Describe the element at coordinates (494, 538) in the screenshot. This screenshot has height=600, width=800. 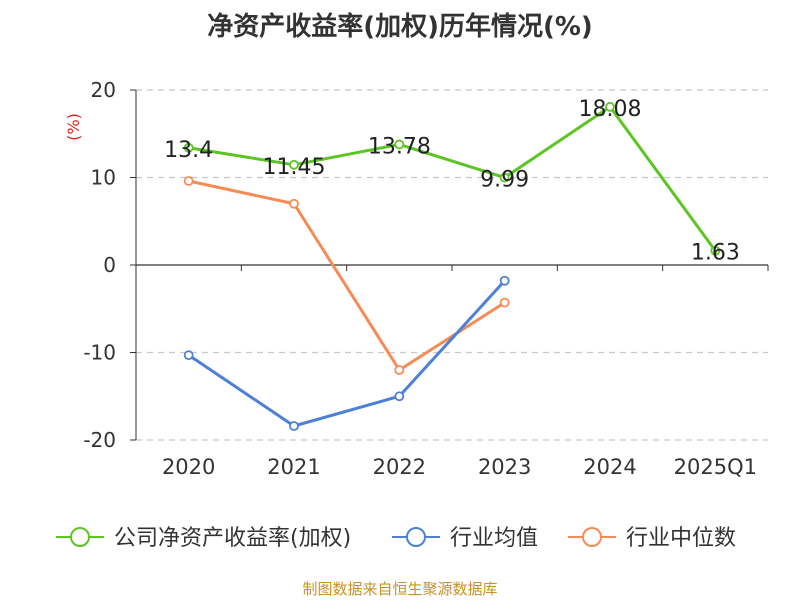
I see `legend-label: 行业均值` at that location.